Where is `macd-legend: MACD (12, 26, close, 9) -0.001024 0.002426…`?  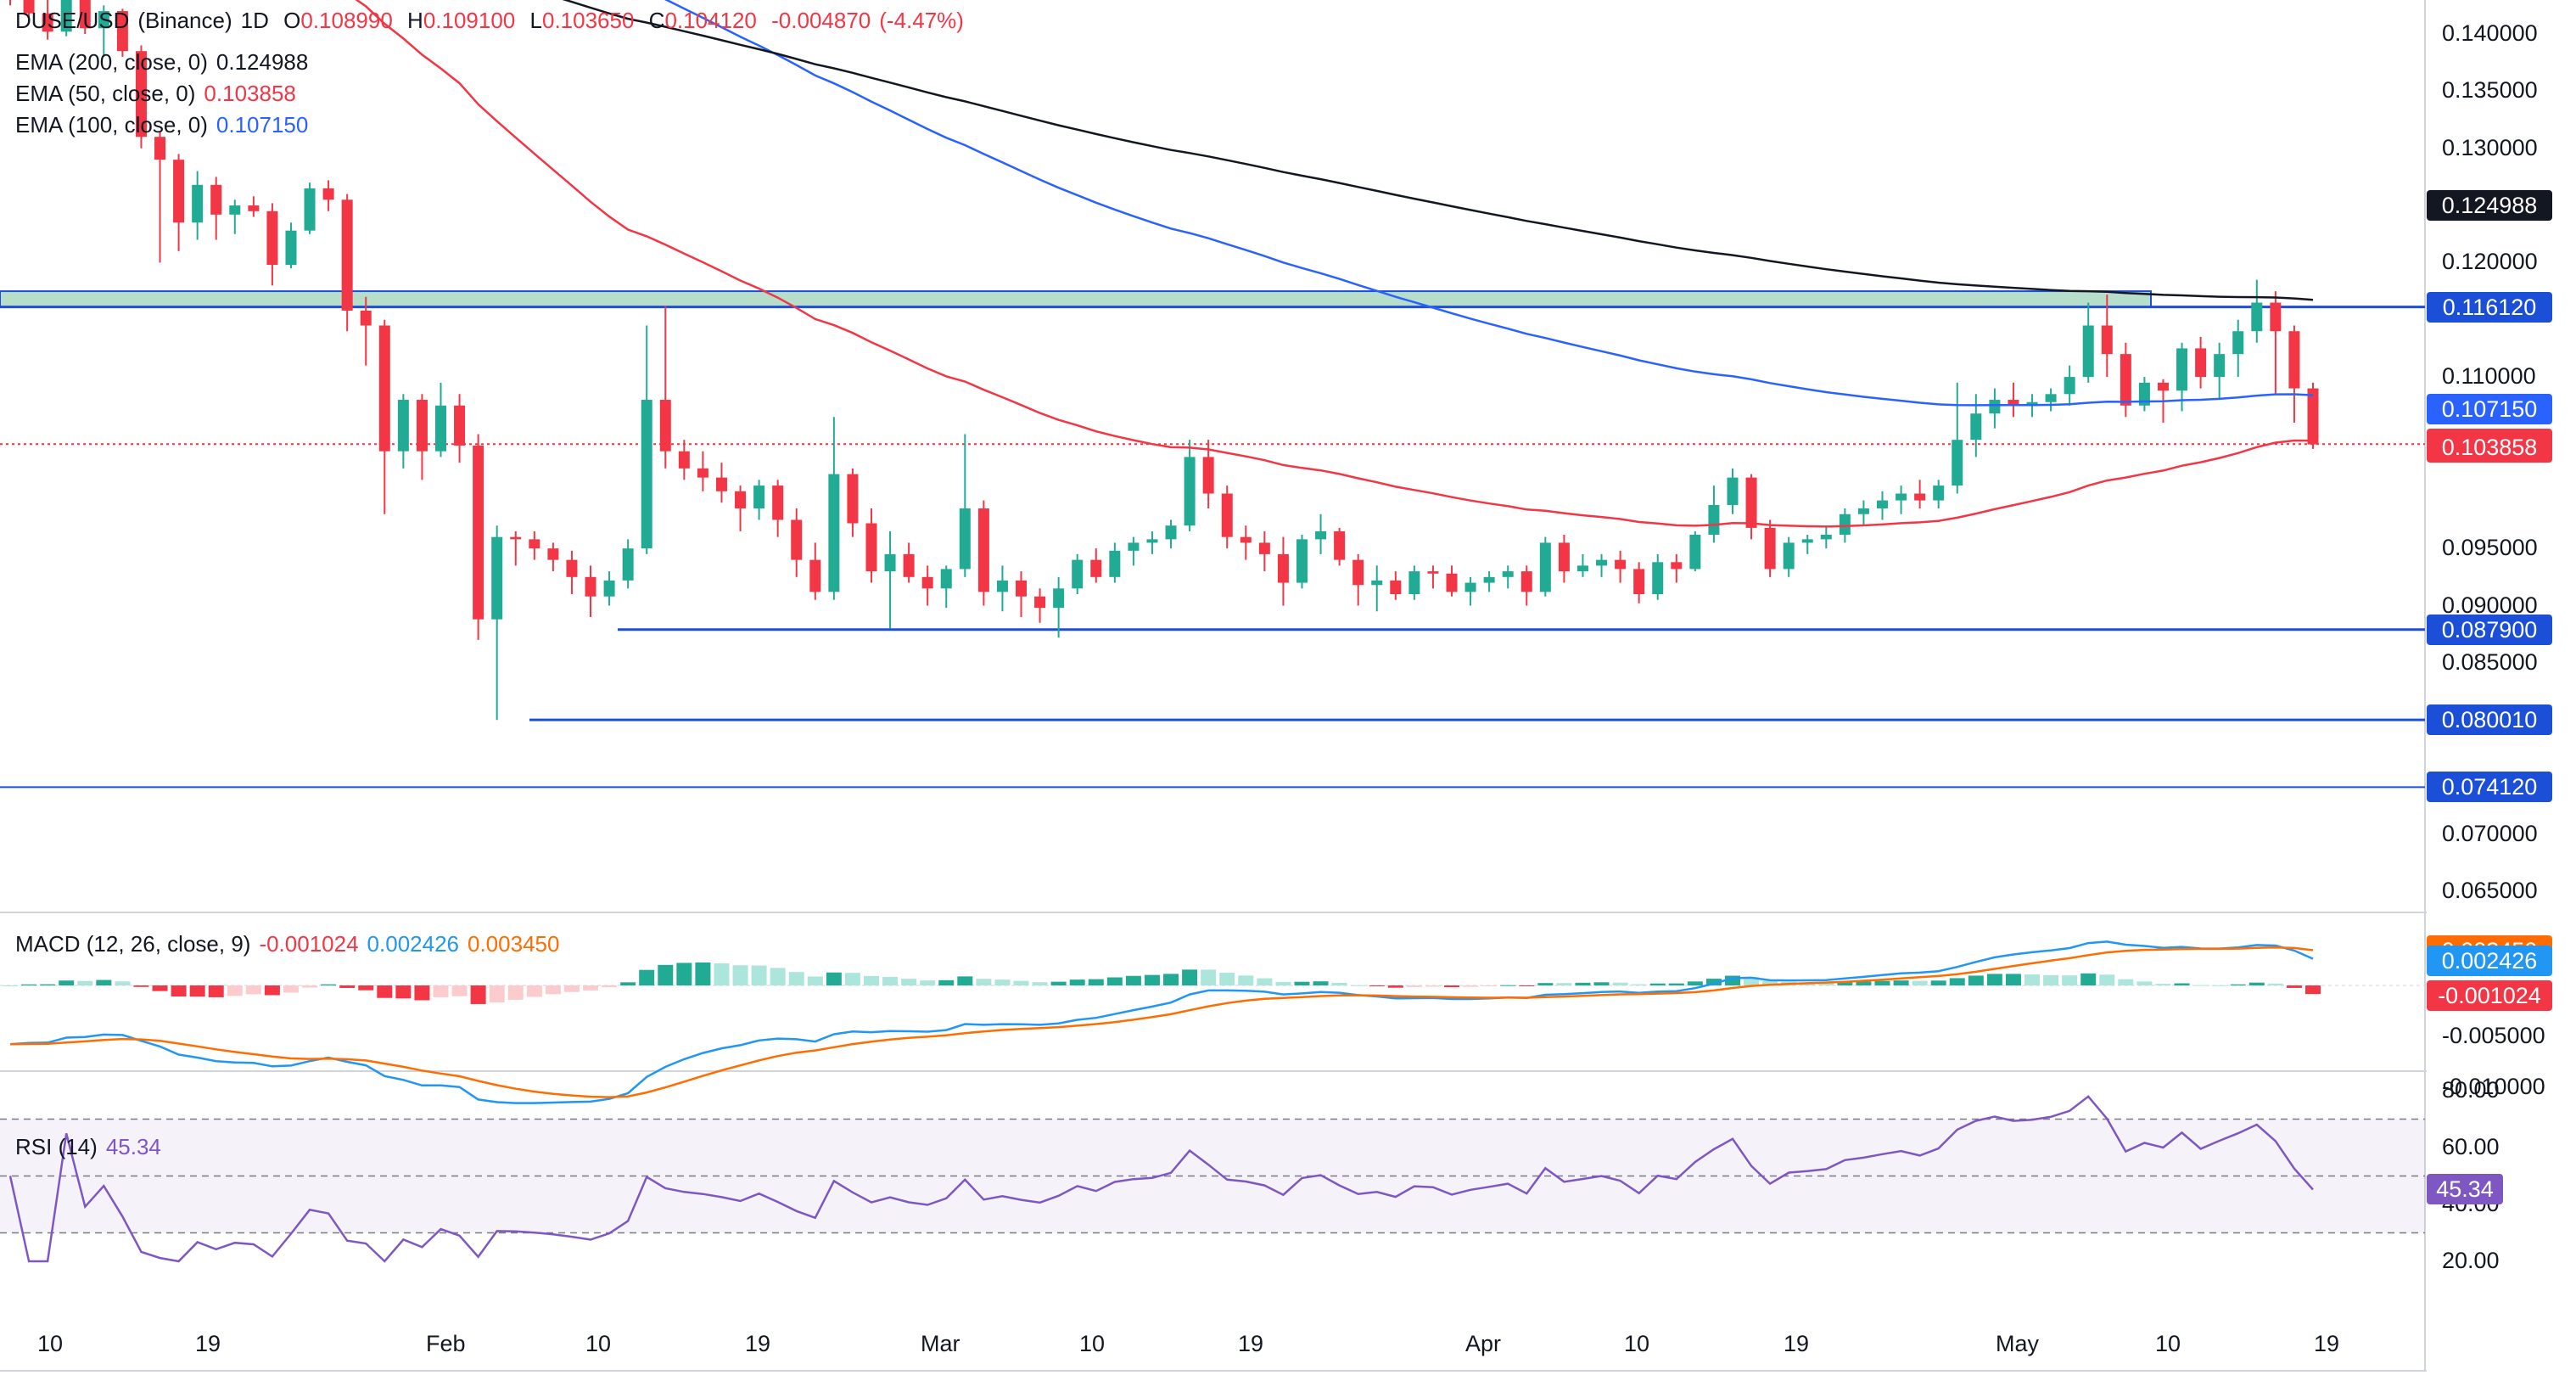 macd-legend: MACD (12, 26, close, 9) -0.001024 0.002426… is located at coordinates (291, 944).